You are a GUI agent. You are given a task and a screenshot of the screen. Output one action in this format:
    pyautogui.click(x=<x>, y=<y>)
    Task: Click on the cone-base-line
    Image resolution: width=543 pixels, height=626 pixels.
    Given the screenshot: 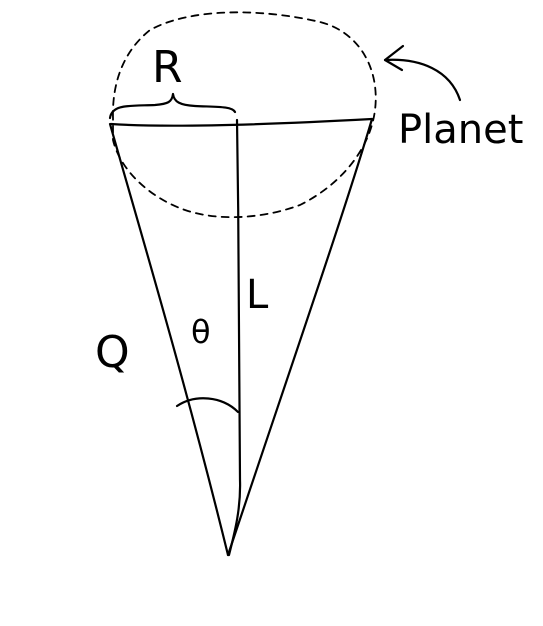 What is the action you would take?
    pyautogui.click(x=241, y=122)
    